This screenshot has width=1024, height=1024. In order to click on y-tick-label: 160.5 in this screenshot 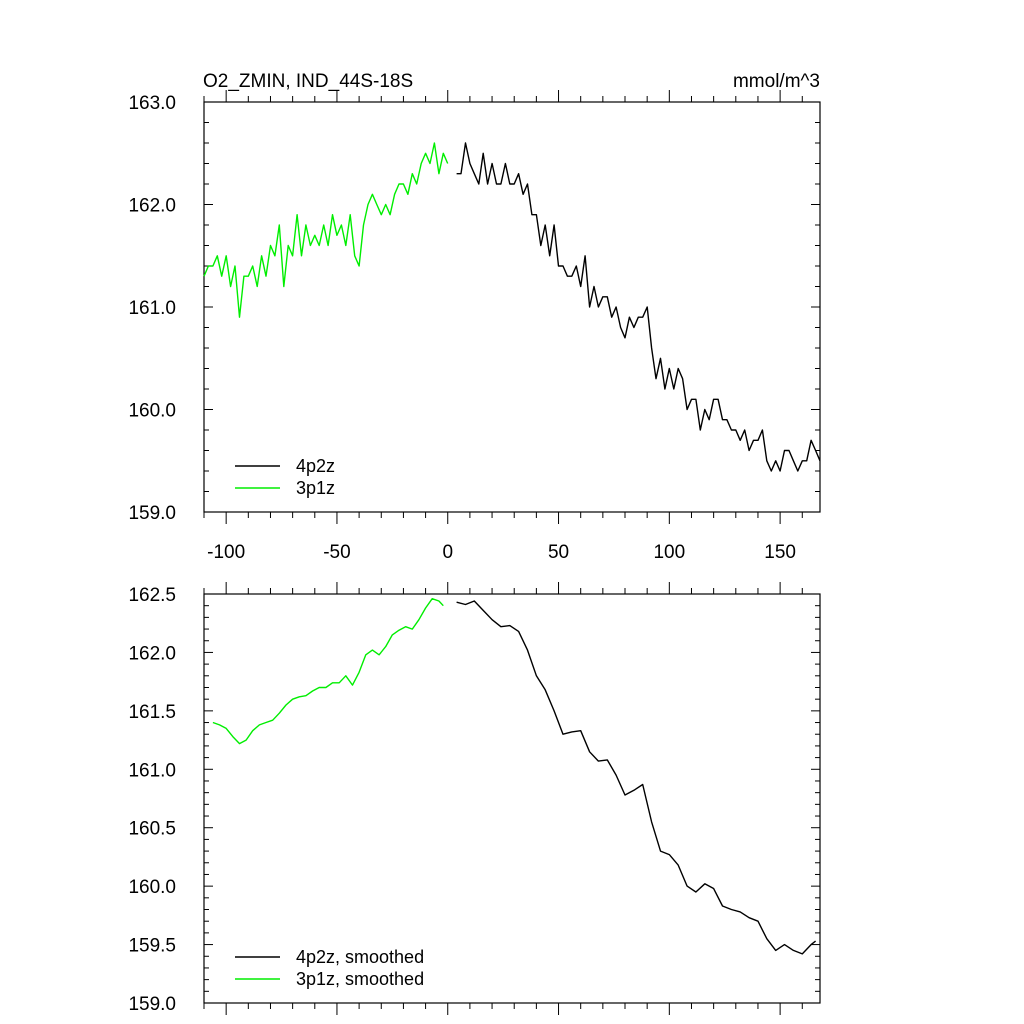, I will do `click(152, 829)`.